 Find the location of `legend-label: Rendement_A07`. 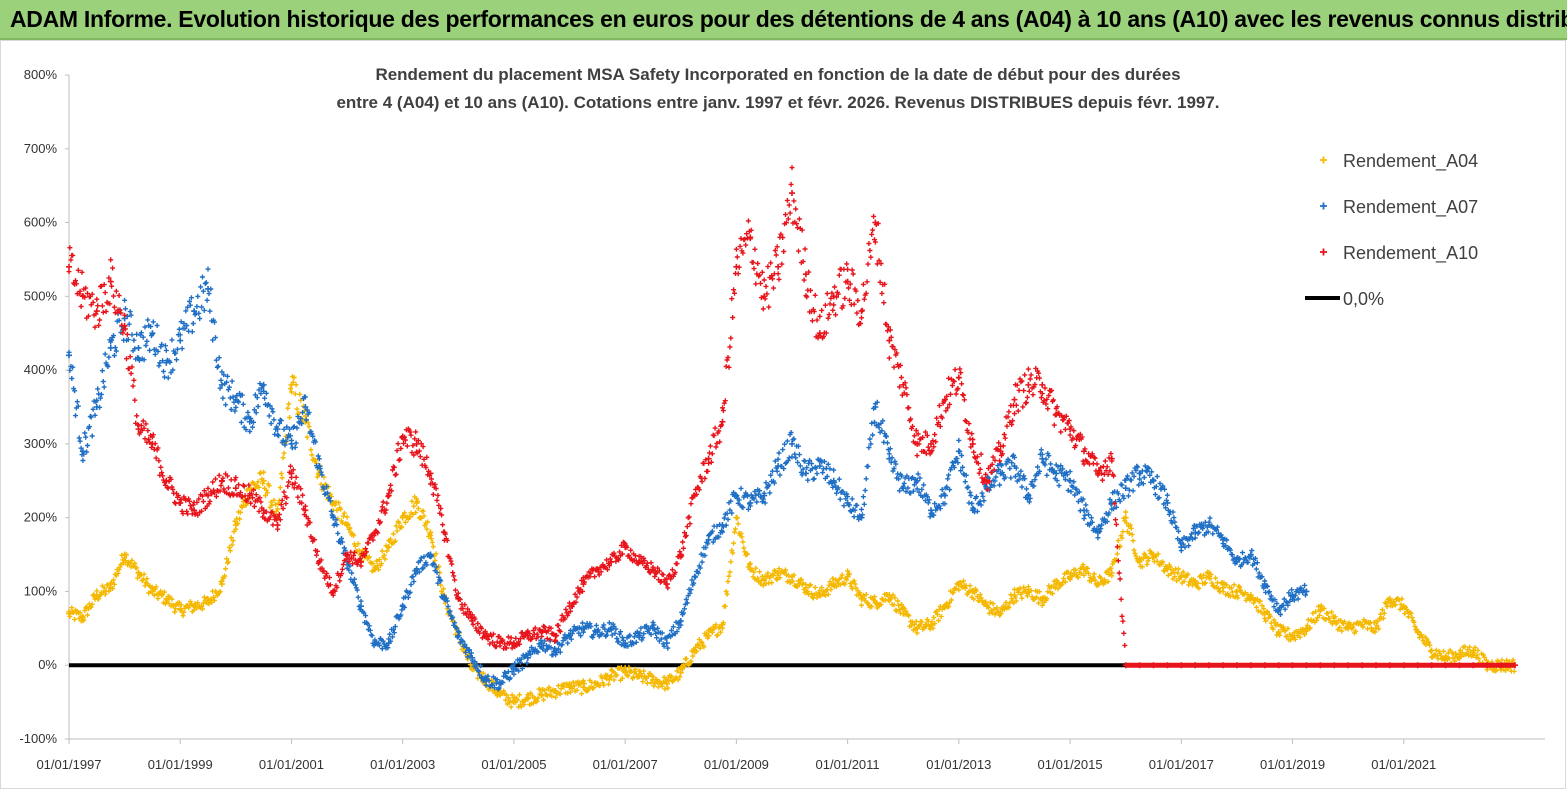

legend-label: Rendement_A07 is located at coordinates (1410, 207).